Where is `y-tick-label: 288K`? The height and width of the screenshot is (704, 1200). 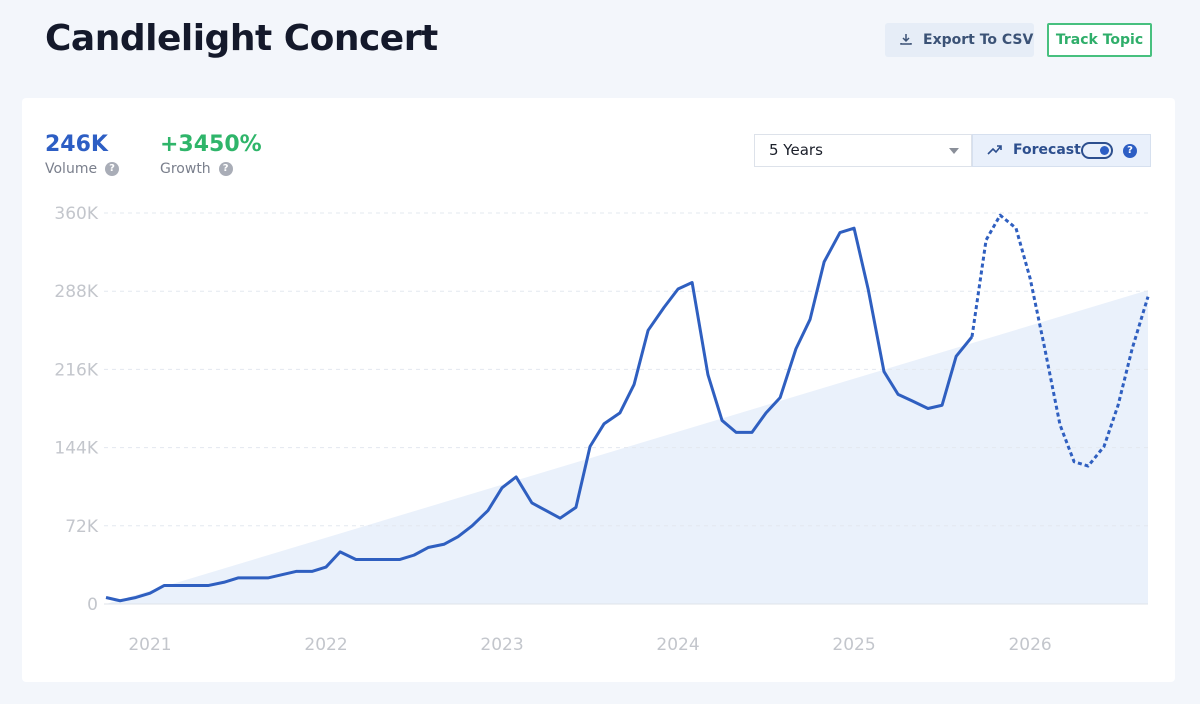
y-tick-label: 288K is located at coordinates (76, 292).